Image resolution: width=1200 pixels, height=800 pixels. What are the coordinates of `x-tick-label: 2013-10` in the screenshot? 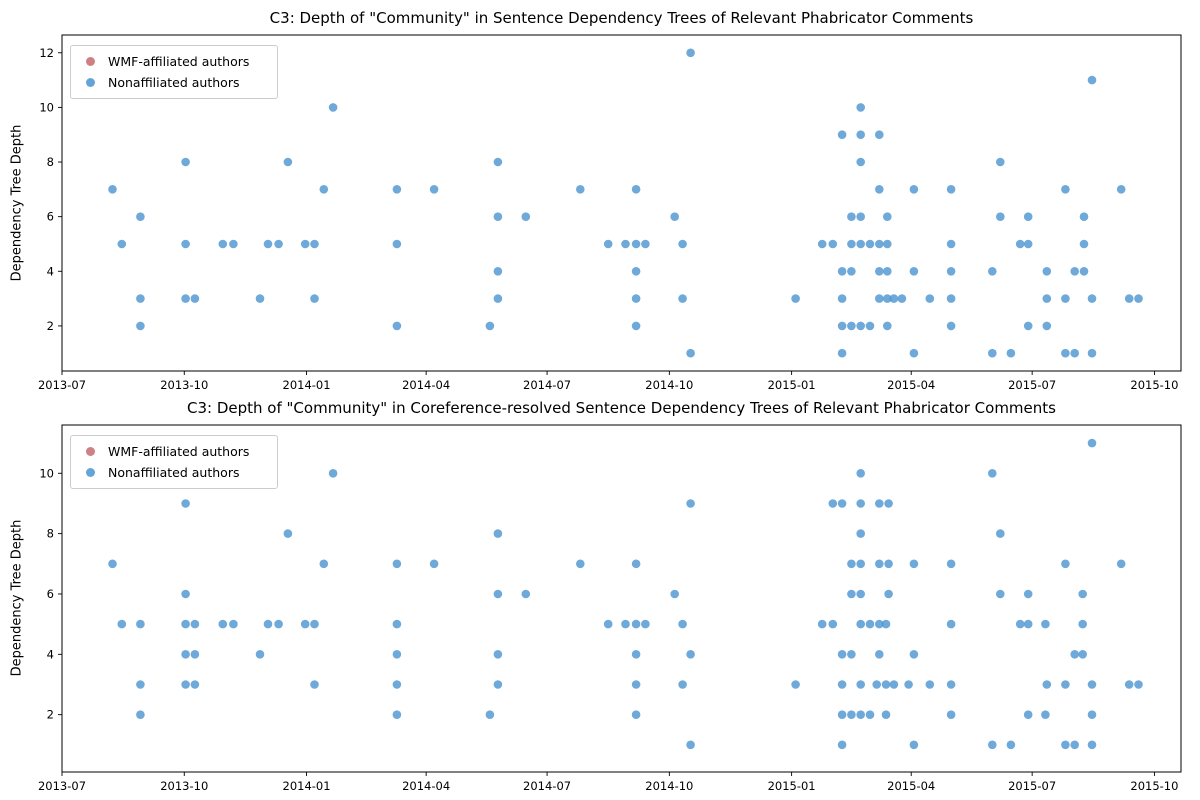 It's located at (184, 786).